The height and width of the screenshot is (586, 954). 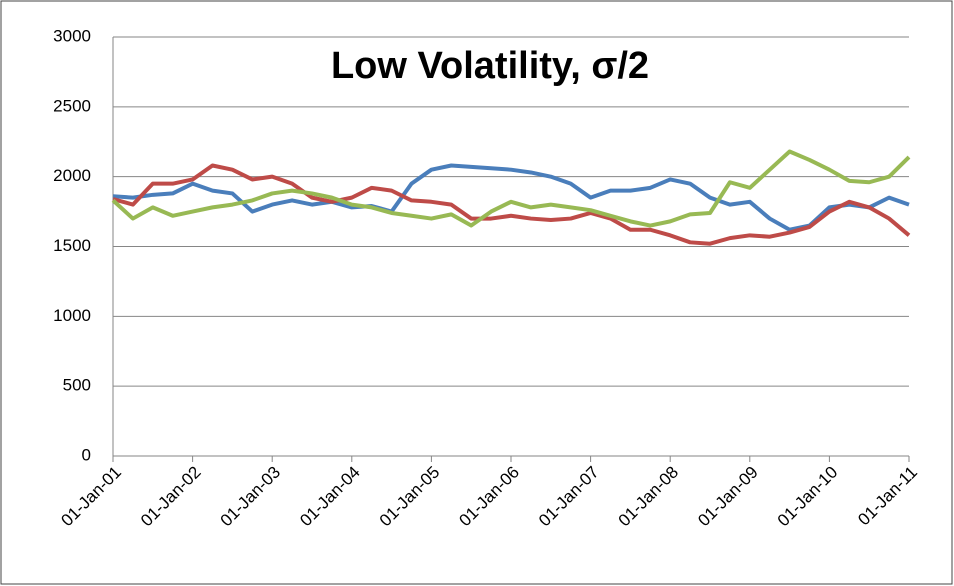 What do you see at coordinates (72, 105) in the screenshot?
I see `y-tick-label: 2500` at bounding box center [72, 105].